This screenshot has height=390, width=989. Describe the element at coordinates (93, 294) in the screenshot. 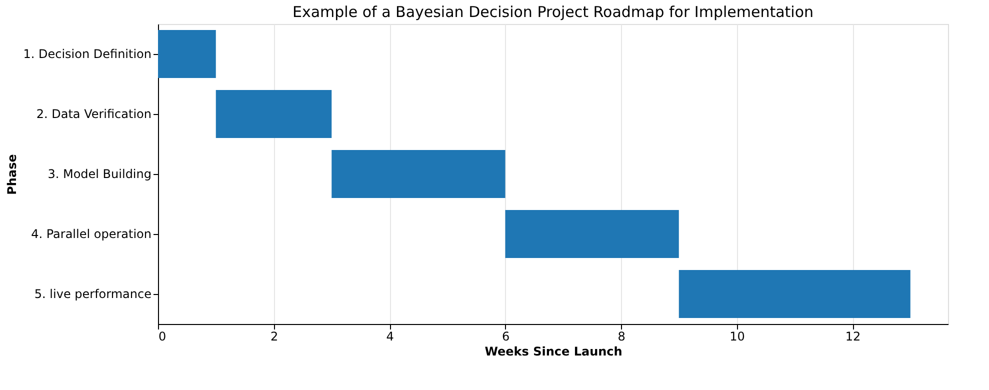

I see `y-tick-label: 5. live performance` at that location.